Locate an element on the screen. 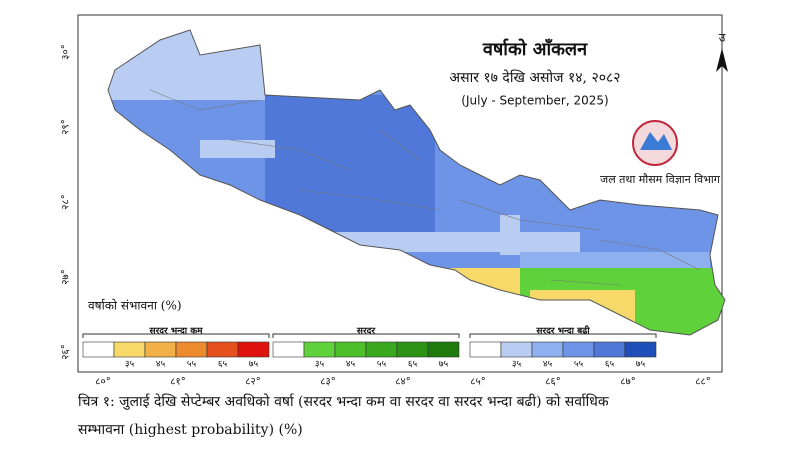 This screenshot has width=796, height=452. longitude-label: ८१° is located at coordinates (177, 382).